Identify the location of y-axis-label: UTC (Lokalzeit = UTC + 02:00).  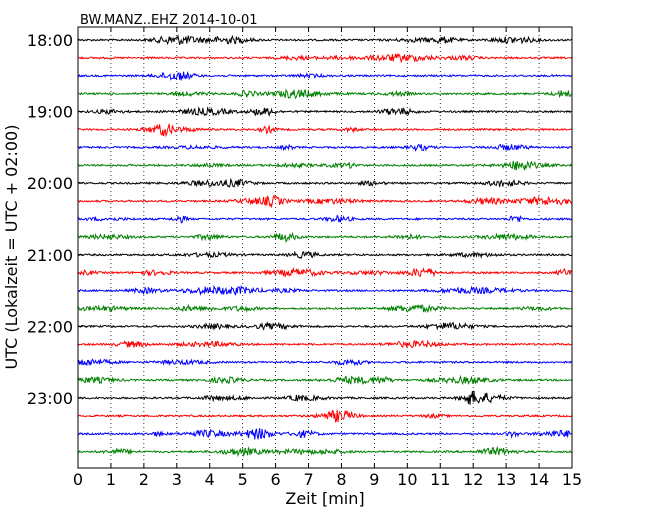
(11, 247).